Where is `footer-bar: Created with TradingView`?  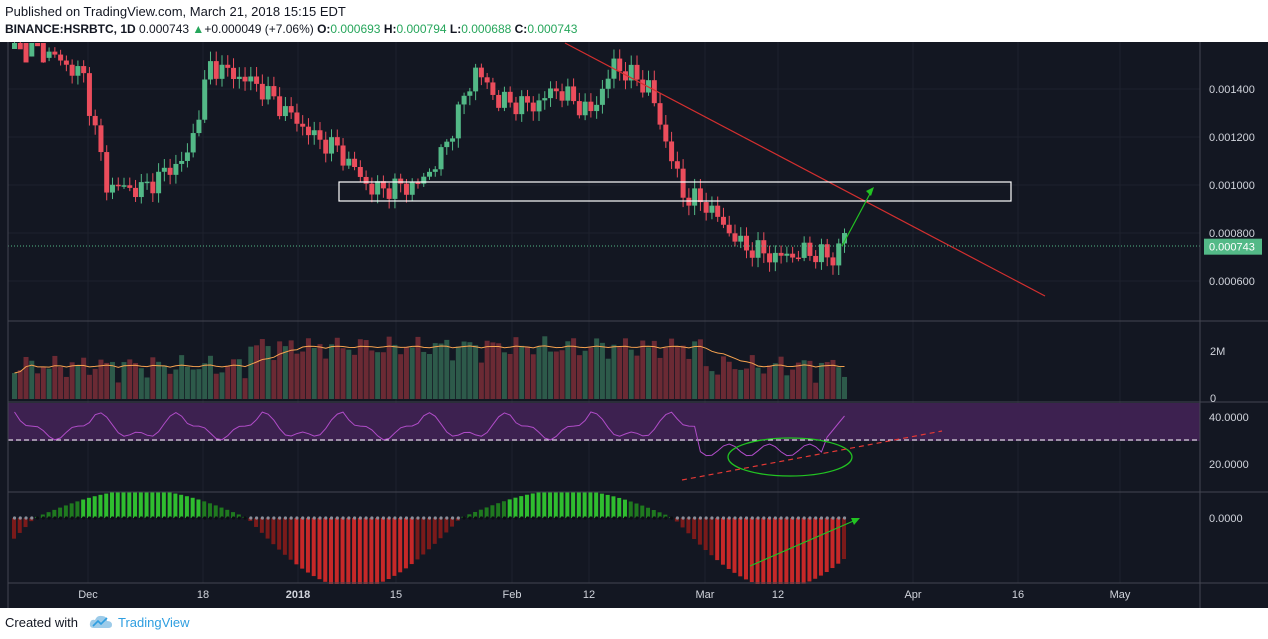 footer-bar: Created with TradingView is located at coordinates (634, 623).